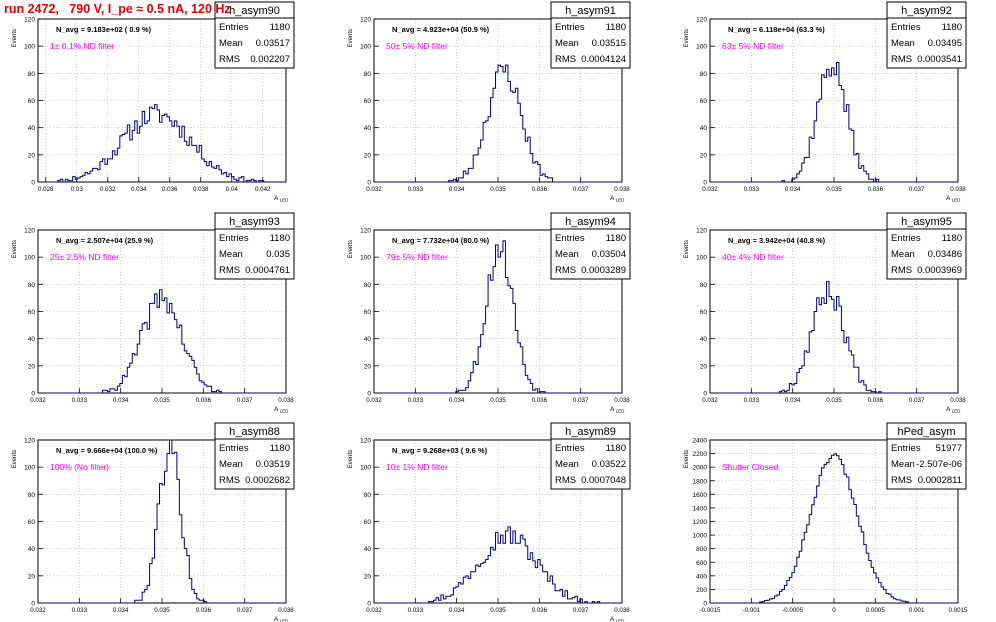 This screenshot has height=622, width=996. Describe the element at coordinates (590, 222) in the screenshot. I see `histogram-name: h_asym94` at that location.